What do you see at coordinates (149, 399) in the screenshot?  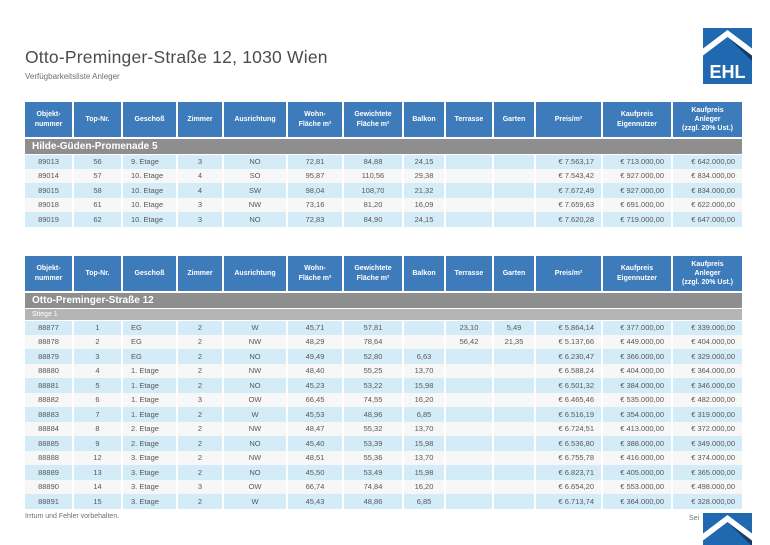 I see `table-cell: 1. Etage` at bounding box center [149, 399].